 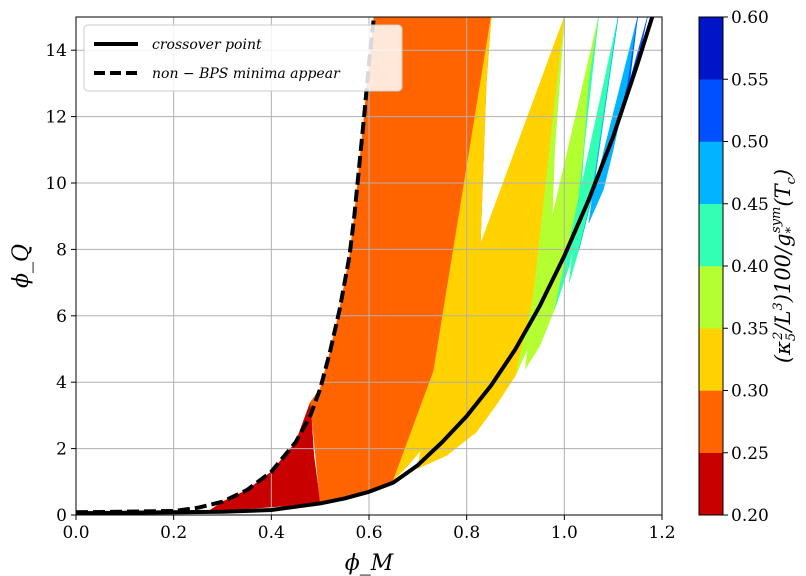 I want to click on colorbar-tick-label-5: 0.45, so click(x=750, y=205).